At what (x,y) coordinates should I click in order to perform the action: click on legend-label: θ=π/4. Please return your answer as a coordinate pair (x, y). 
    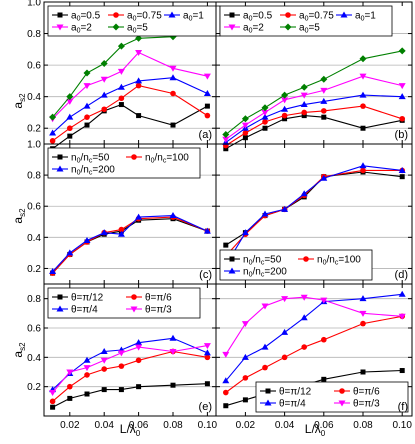
    Looking at the image, I should click on (292, 404).